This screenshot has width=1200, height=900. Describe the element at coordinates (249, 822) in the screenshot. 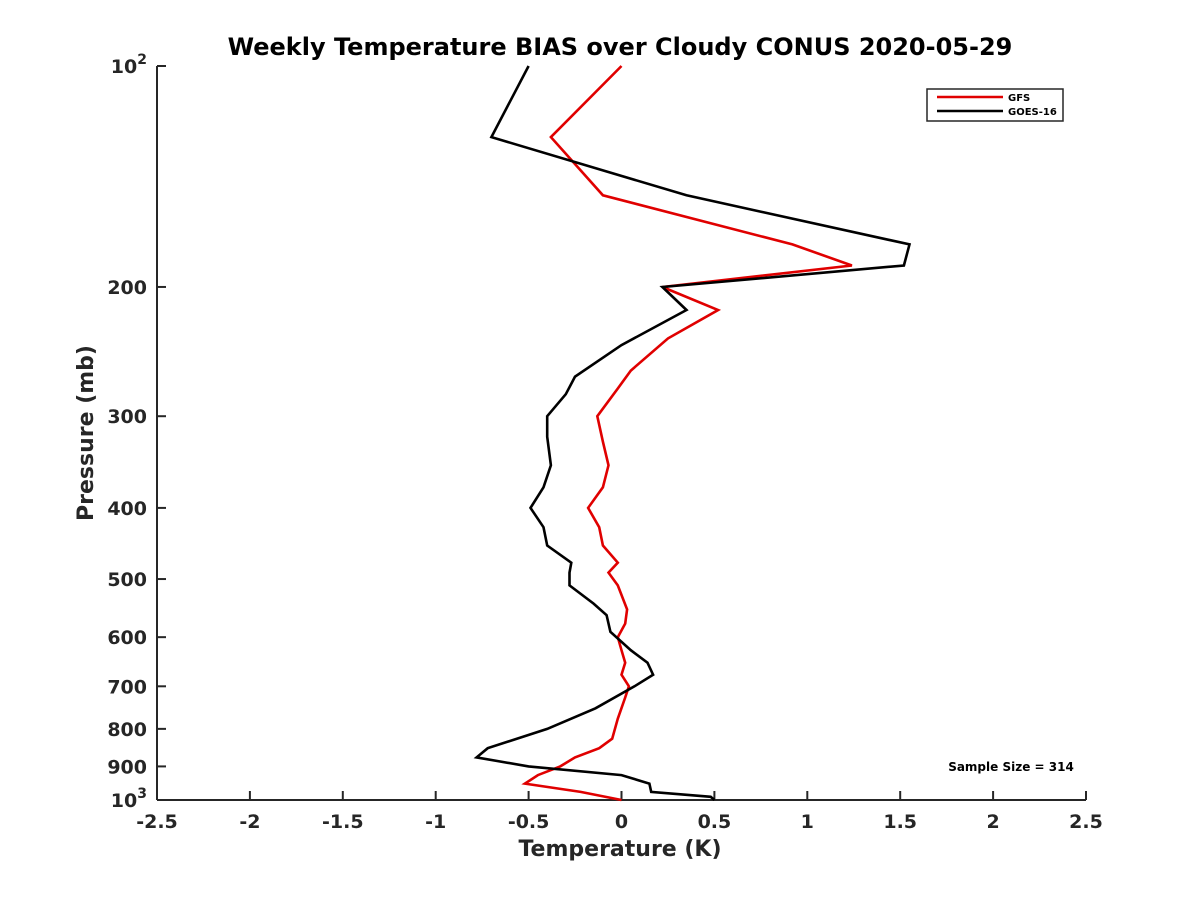

I see `x-tick-label: -2` at that location.